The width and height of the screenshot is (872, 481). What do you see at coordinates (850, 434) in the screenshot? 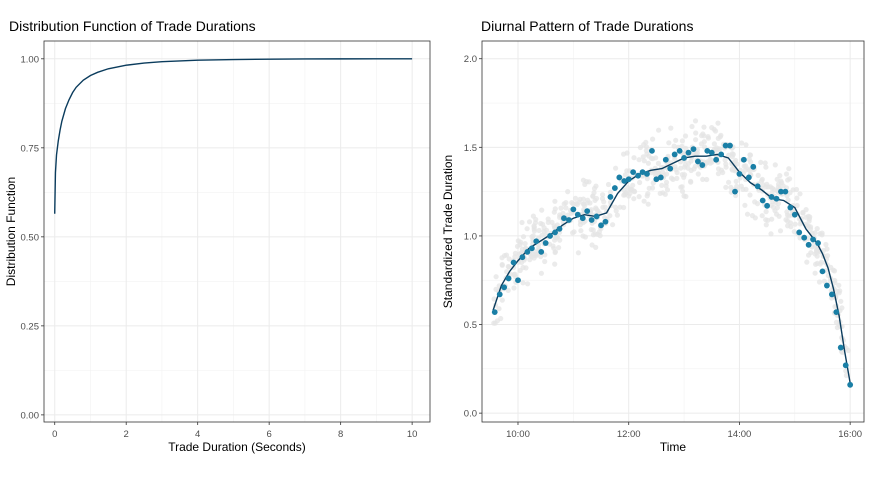
I see `diurnal-x-tick-label: 16:00` at bounding box center [850, 434].